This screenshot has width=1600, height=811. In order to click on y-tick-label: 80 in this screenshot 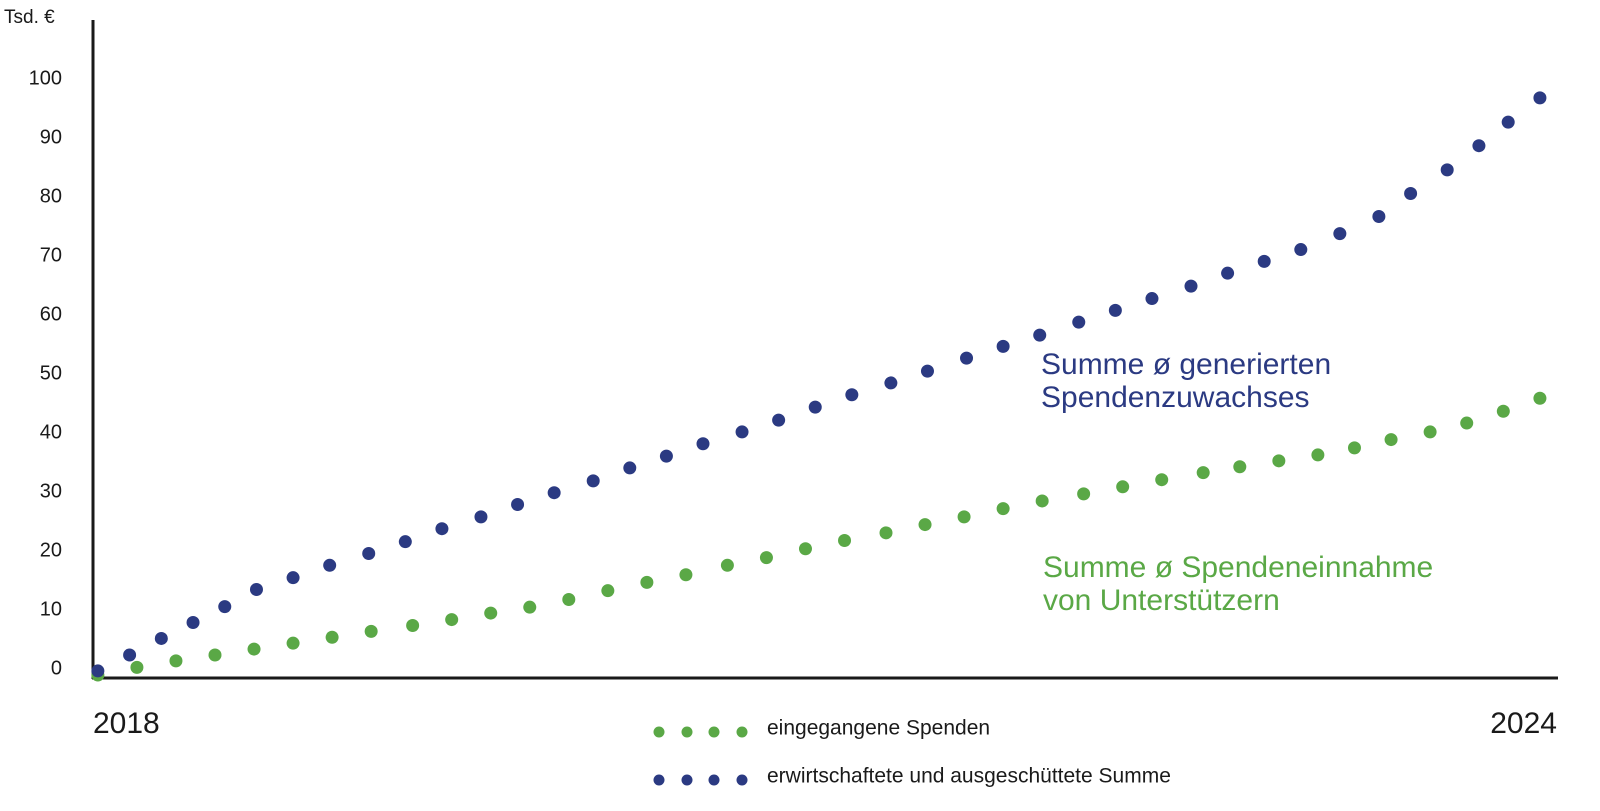, I will do `click(51, 196)`.